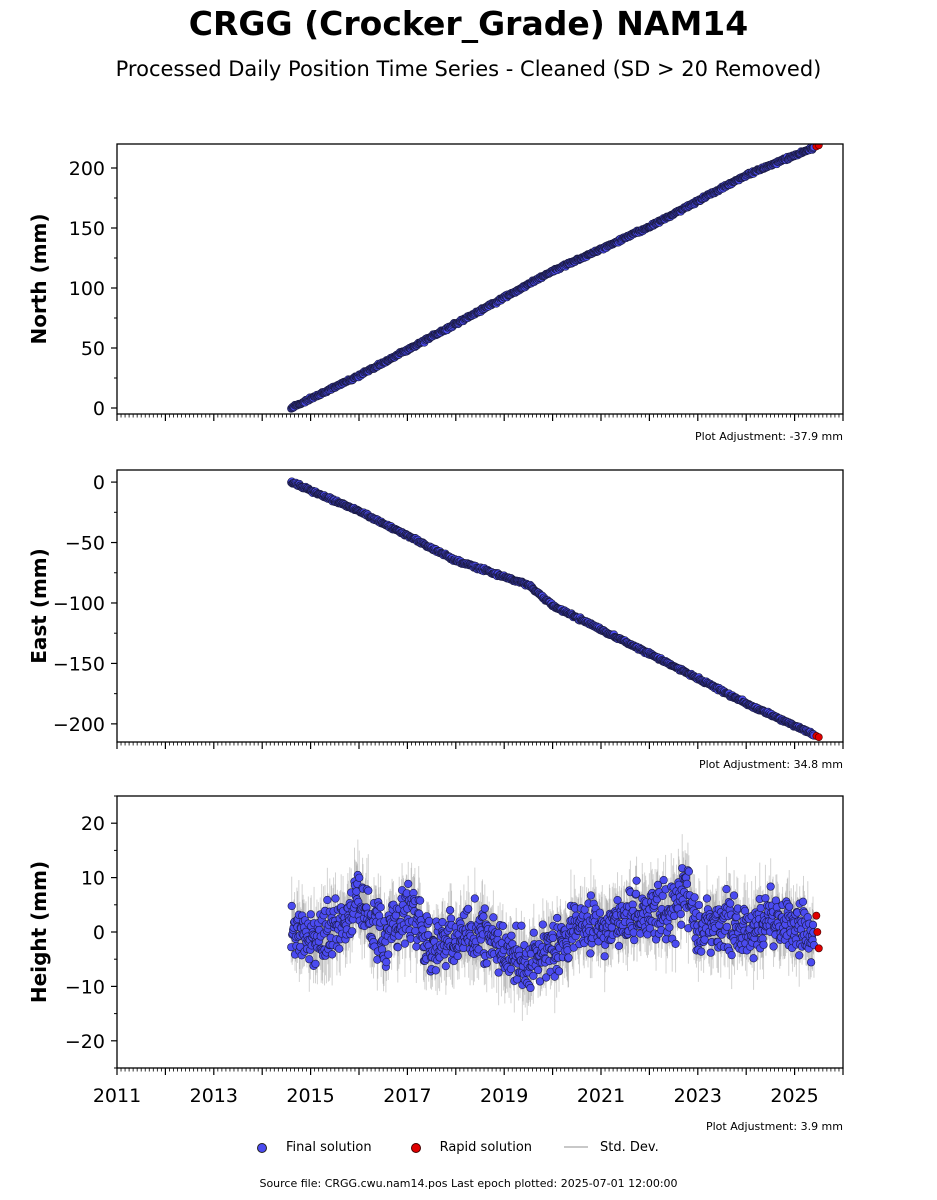 The width and height of the screenshot is (937, 1200). Describe the element at coordinates (39, 278) in the screenshot. I see `north-axis-label: North (mm)` at that location.